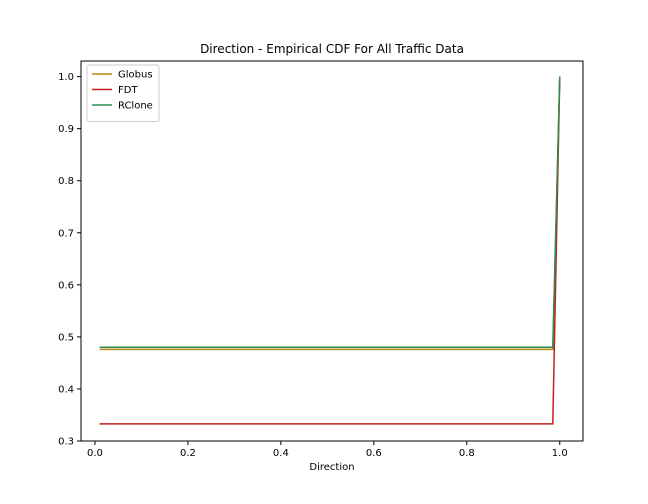 The width and height of the screenshot is (648, 504). I want to click on y-tick-label: 0.7, so click(66, 233).